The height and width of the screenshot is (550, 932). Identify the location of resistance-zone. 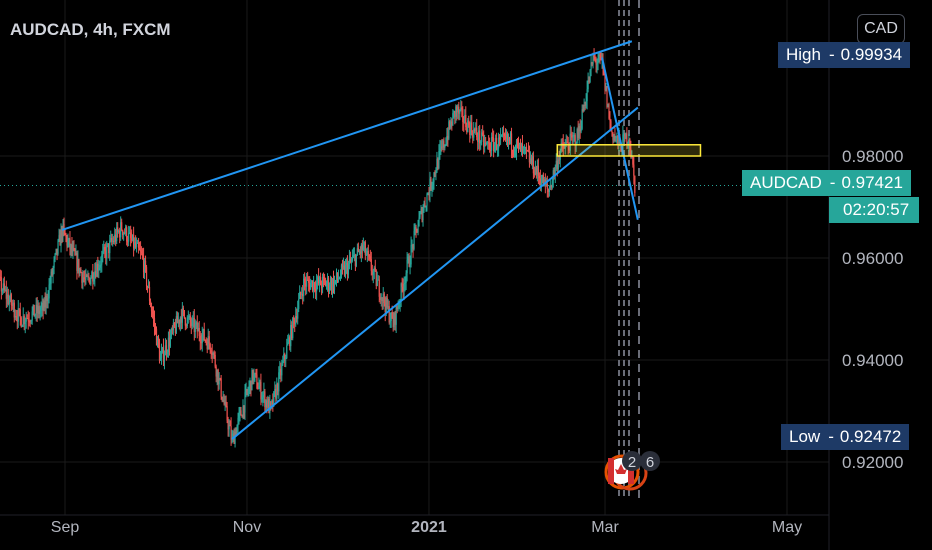
(629, 150).